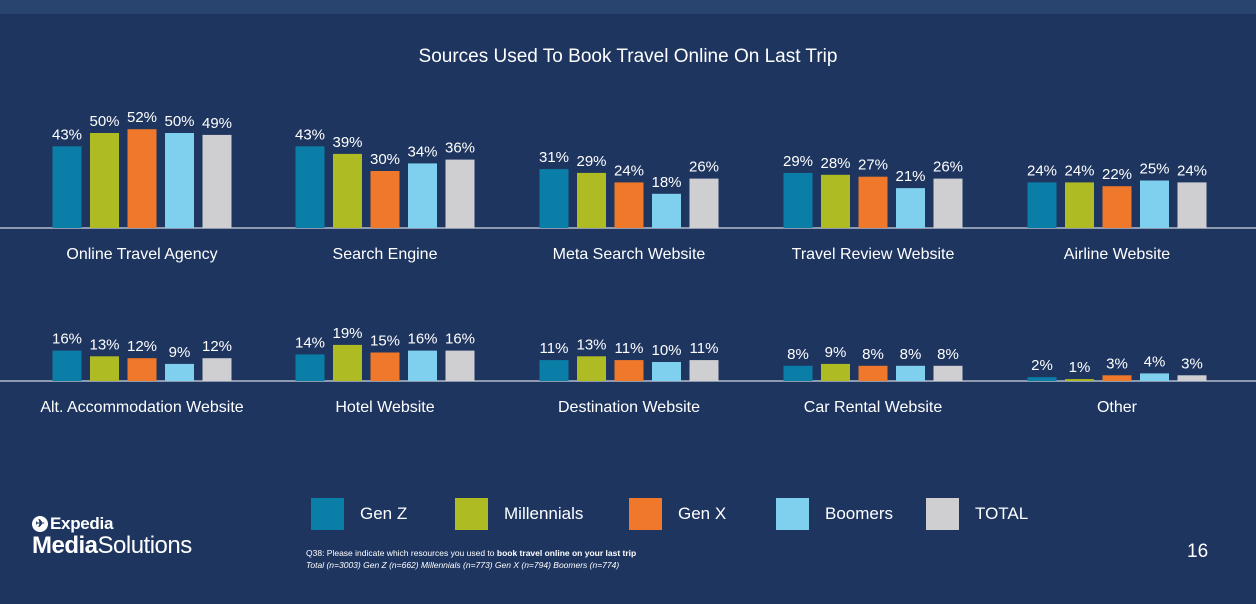 This screenshot has height=604, width=1256. What do you see at coordinates (666, 371) in the screenshot?
I see `bar-destination-website-boomers` at bounding box center [666, 371].